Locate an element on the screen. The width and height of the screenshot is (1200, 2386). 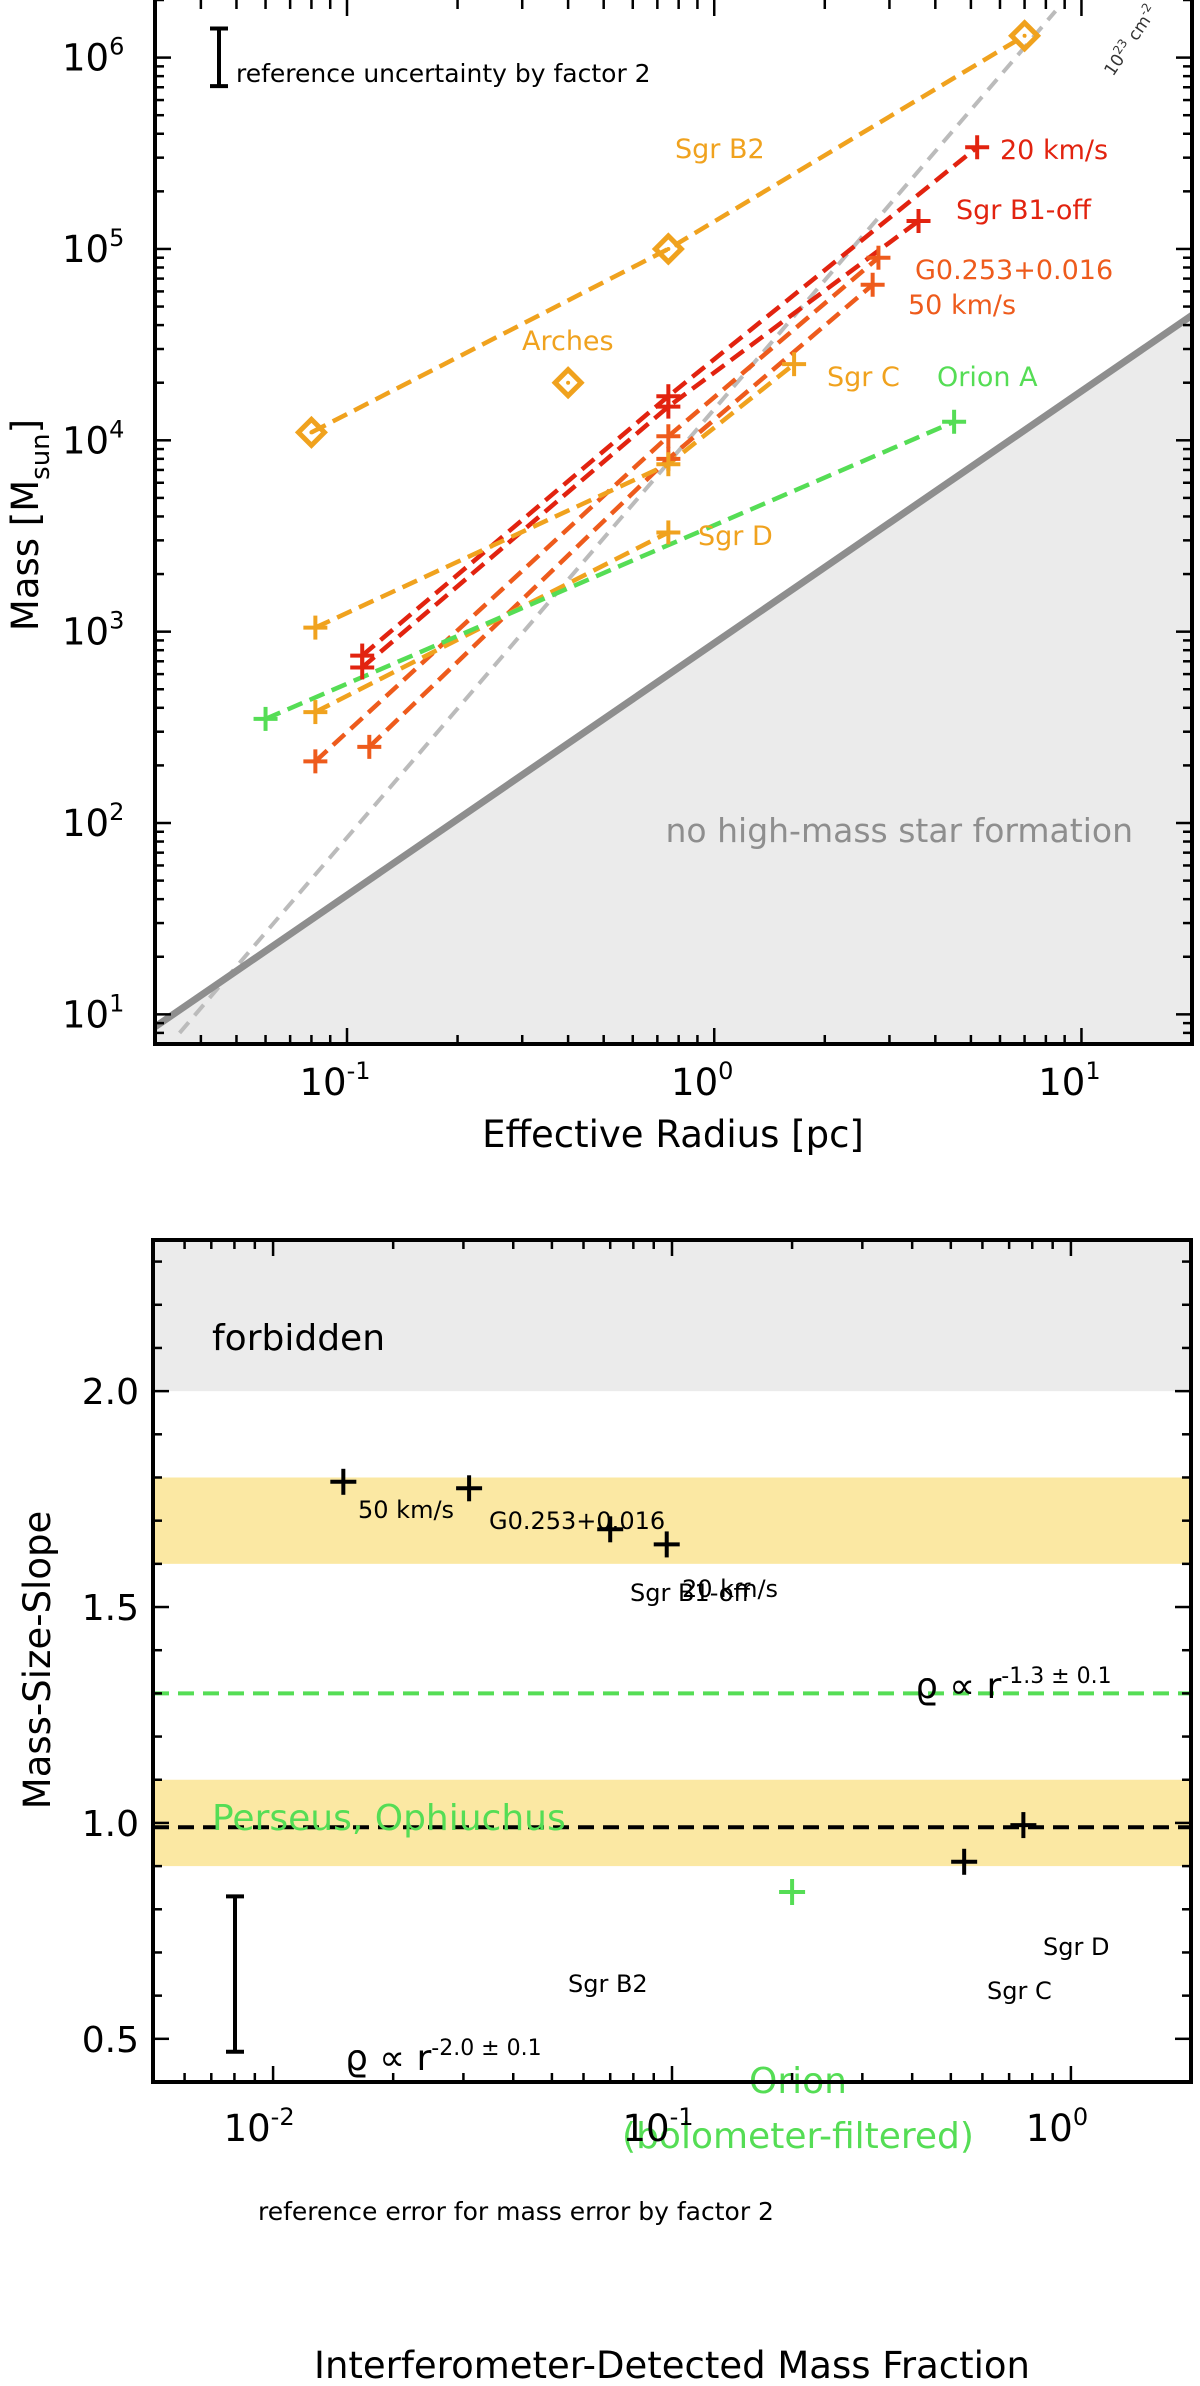
y-tick-label: 10⁵ is located at coordinates (93, 247).